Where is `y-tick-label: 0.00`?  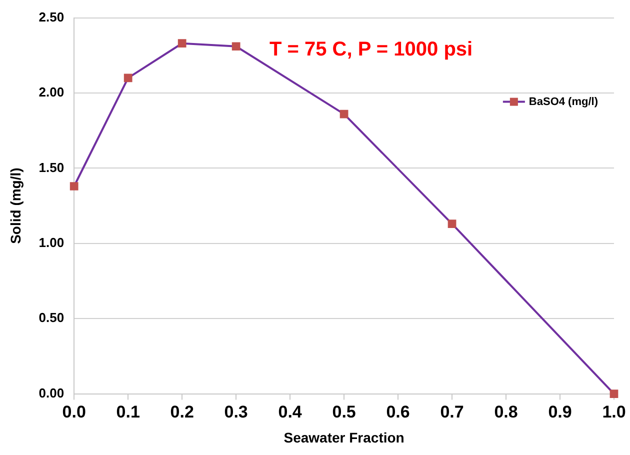 y-tick-label: 0.00 is located at coordinates (51, 392).